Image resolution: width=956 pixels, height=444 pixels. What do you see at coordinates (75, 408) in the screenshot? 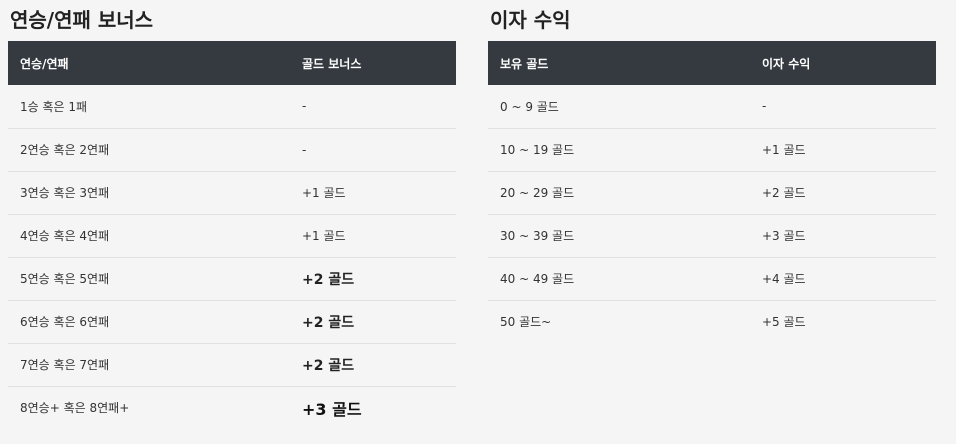
I see `streak-cell: 8연승+ 혹은 8연패+` at bounding box center [75, 408].